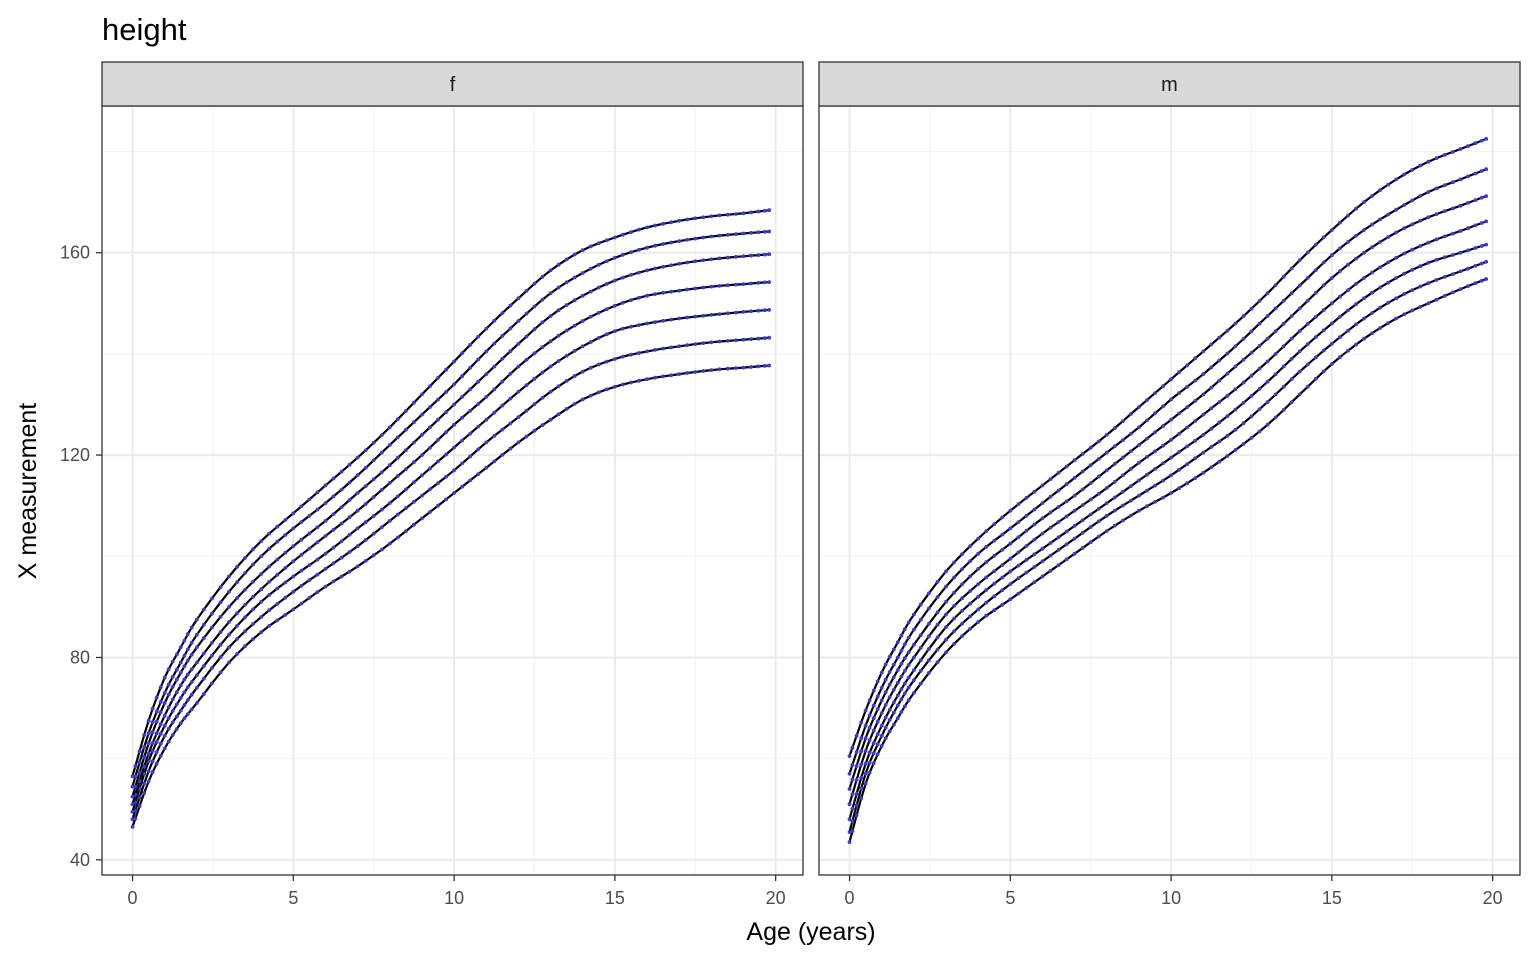 The width and height of the screenshot is (1536, 960). I want to click on facet-strip-m, so click(1169, 84).